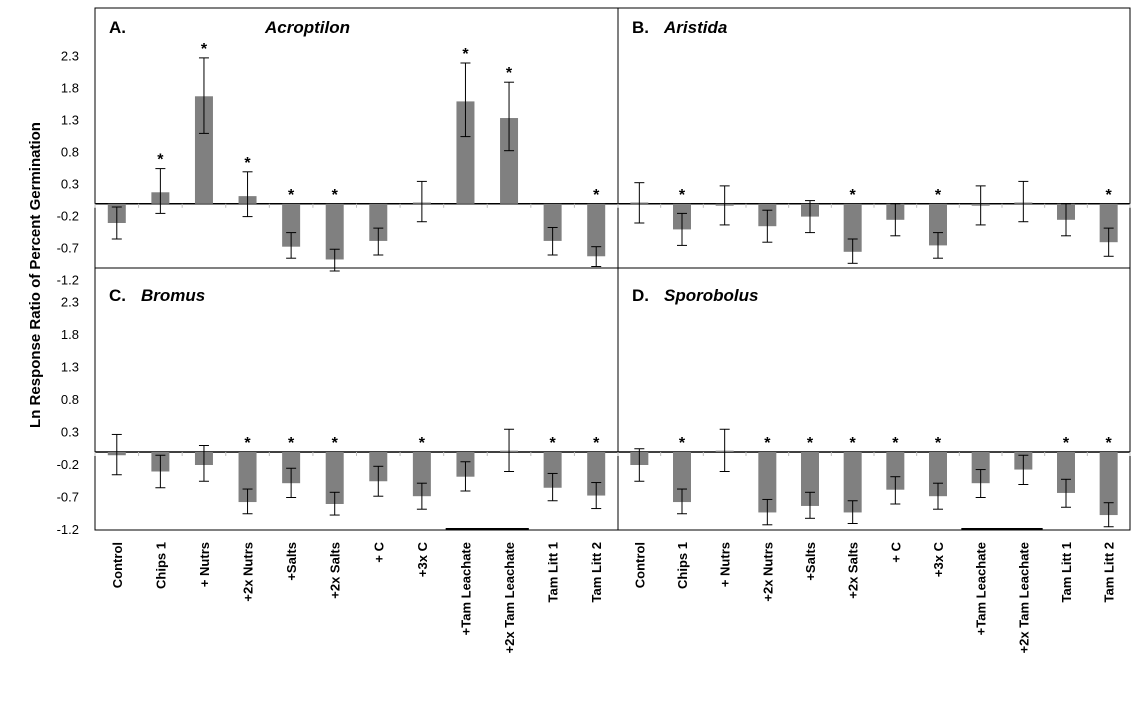  Describe the element at coordinates (640, 295) in the screenshot. I see `panel-letter: D.` at that location.